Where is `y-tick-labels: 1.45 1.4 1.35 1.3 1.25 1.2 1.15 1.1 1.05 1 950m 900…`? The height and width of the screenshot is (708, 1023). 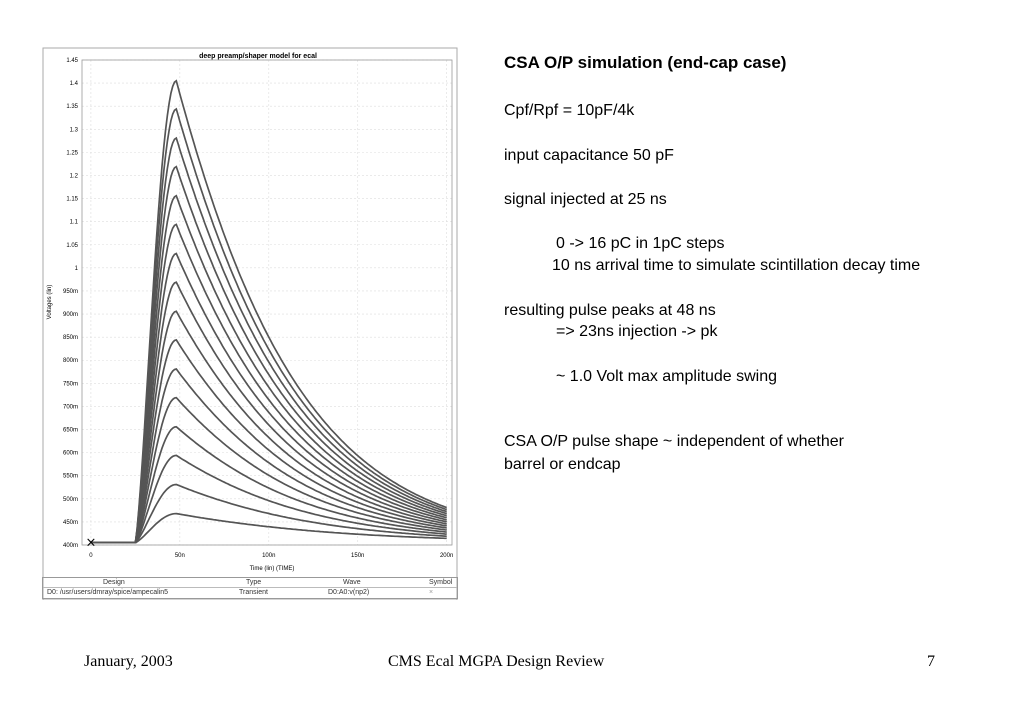 y-tick-labels: 1.45 1.4 1.35 1.3 1.25 1.2 1.15 1.1 1.05 1 950m 900… is located at coordinates (71, 303).